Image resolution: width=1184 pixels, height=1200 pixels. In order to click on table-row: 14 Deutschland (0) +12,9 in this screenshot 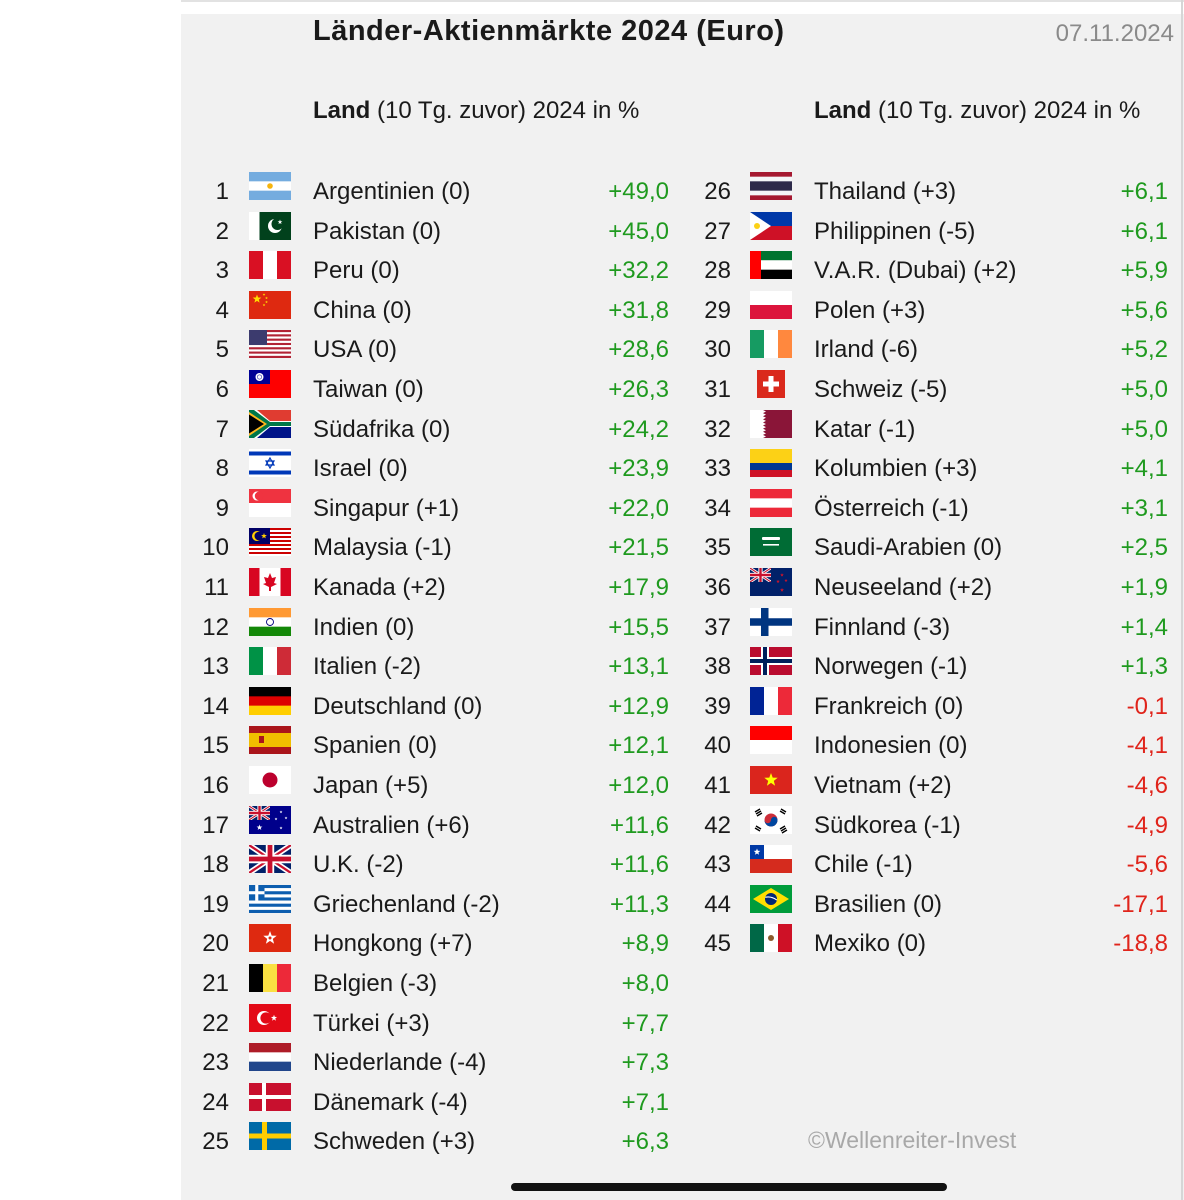, I will do `click(592, 706)`.